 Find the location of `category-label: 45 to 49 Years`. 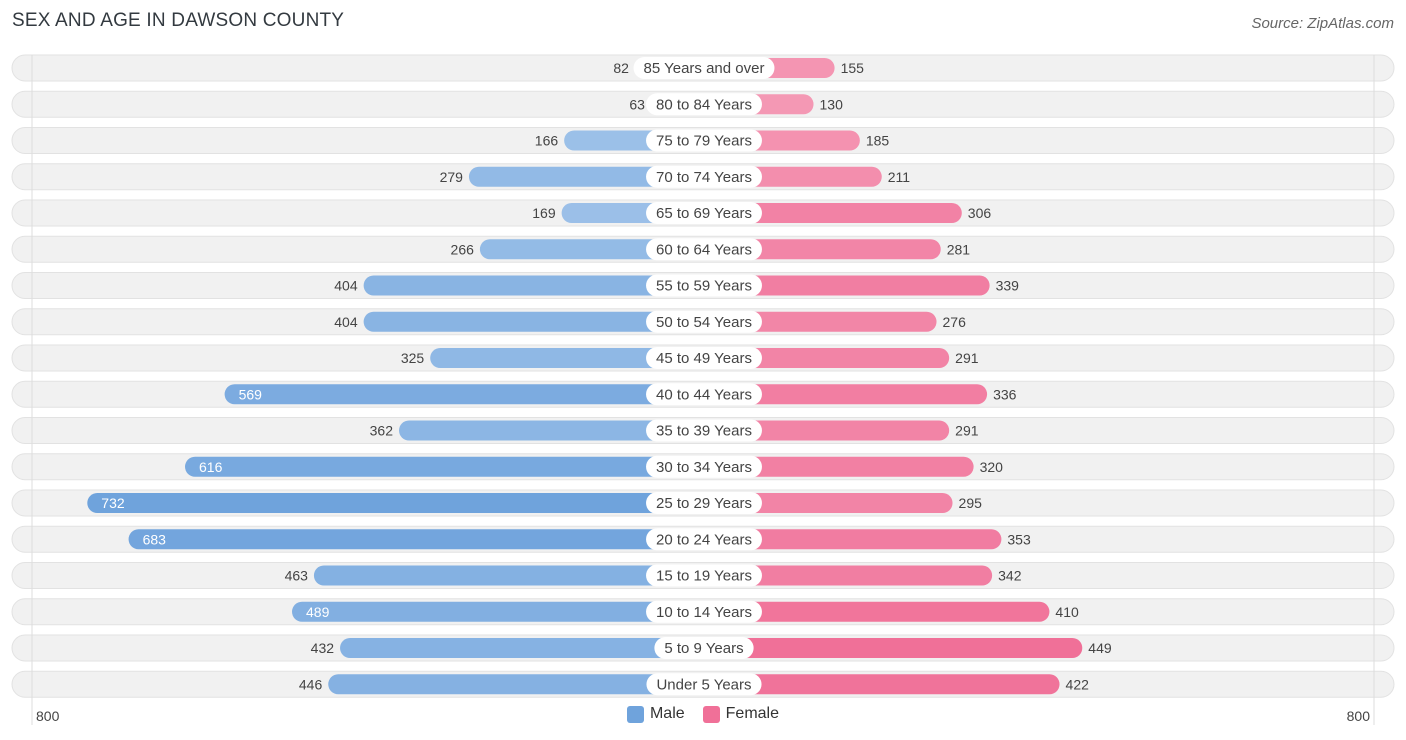

category-label: 45 to 49 Years is located at coordinates (704, 358).